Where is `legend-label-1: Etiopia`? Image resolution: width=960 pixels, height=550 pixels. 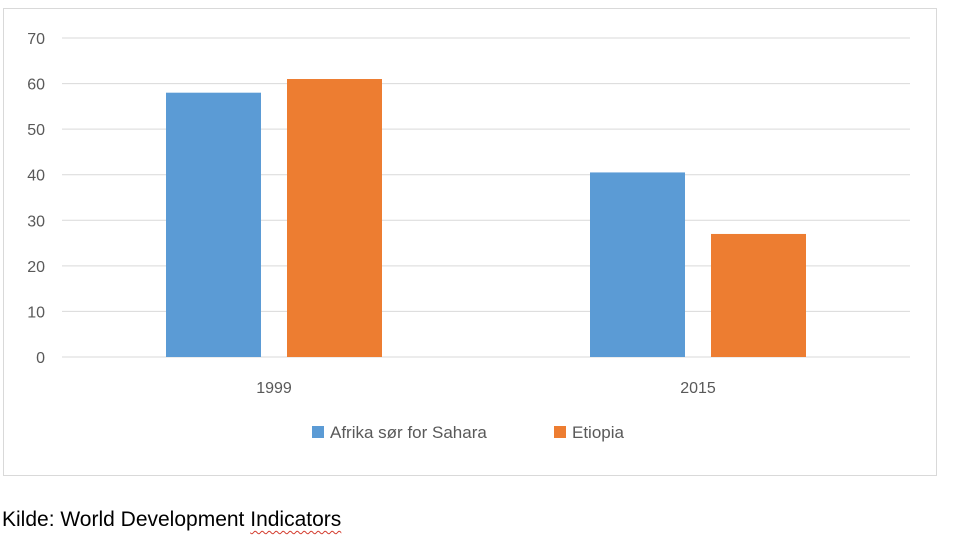 legend-label-1: Etiopia is located at coordinates (598, 432).